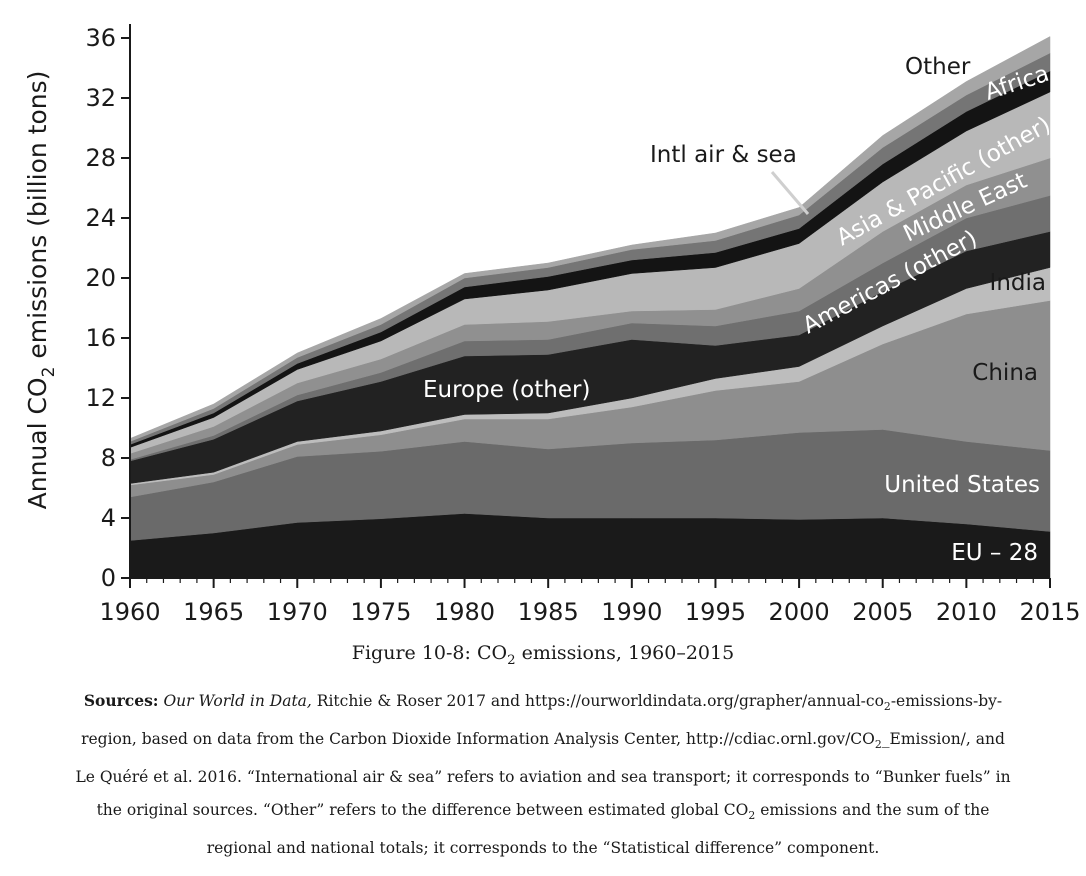 The image size is (1086, 876). I want to click on y-tick-label: 12, so click(100, 398).